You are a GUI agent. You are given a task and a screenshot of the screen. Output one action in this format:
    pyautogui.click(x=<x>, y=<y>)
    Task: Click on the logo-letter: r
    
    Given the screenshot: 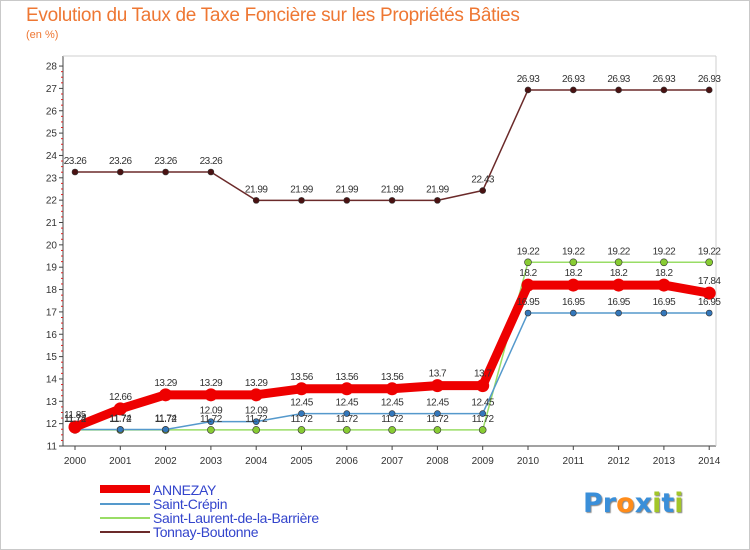 What is the action you would take?
    pyautogui.click(x=609, y=503)
    